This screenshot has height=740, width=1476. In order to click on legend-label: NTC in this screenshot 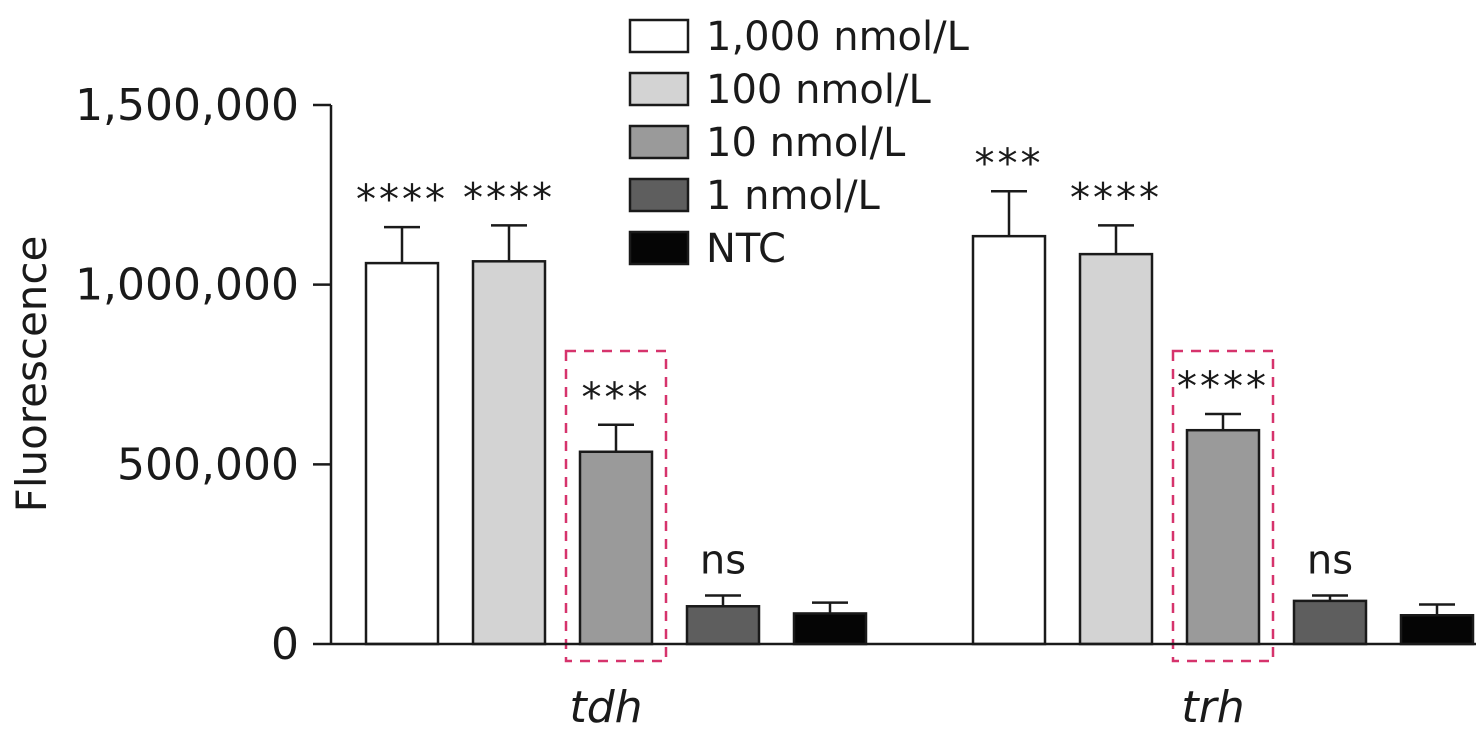, I will do `click(746, 249)`.